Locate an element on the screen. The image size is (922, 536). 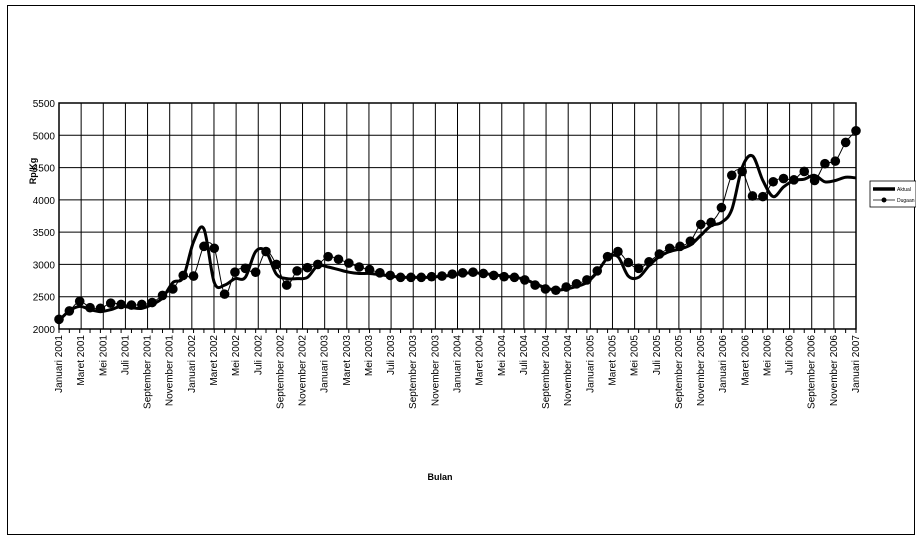
x-tick-label: September 2004 is located at coordinates (546, 372).